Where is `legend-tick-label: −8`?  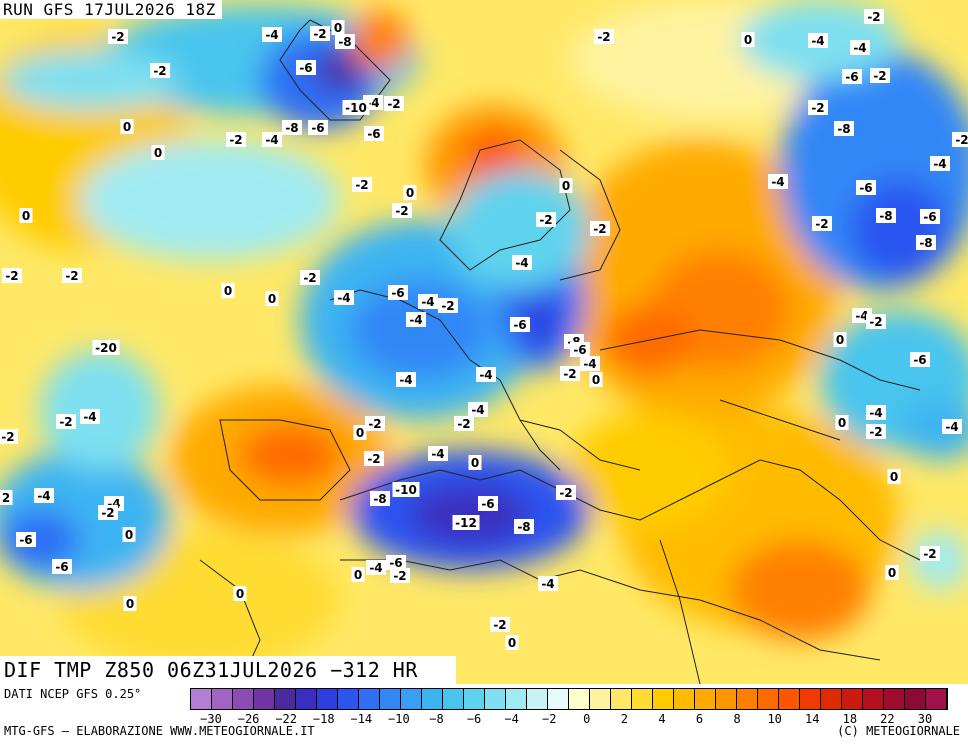
legend-tick-label: −8 is located at coordinates (436, 719).